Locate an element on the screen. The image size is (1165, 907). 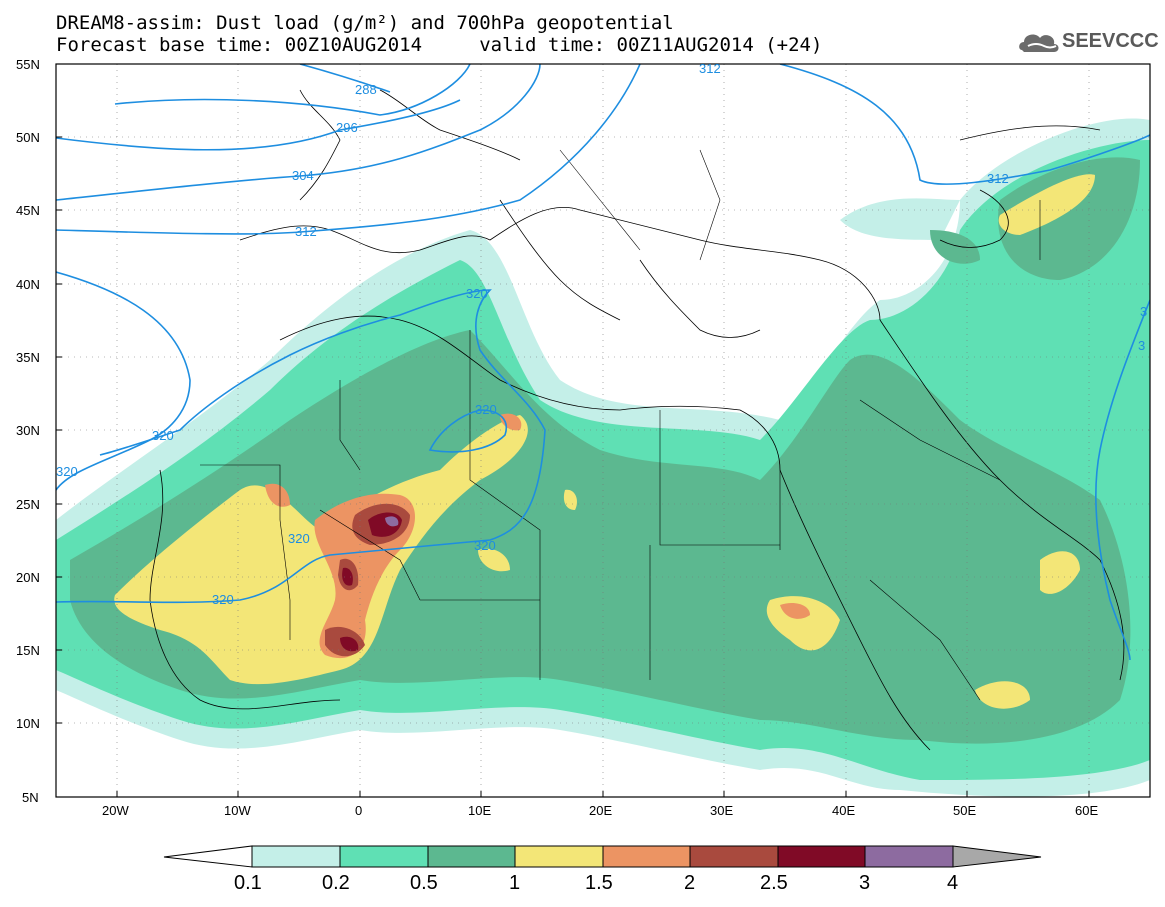
lon-label: 60E is located at coordinates (1087, 810).